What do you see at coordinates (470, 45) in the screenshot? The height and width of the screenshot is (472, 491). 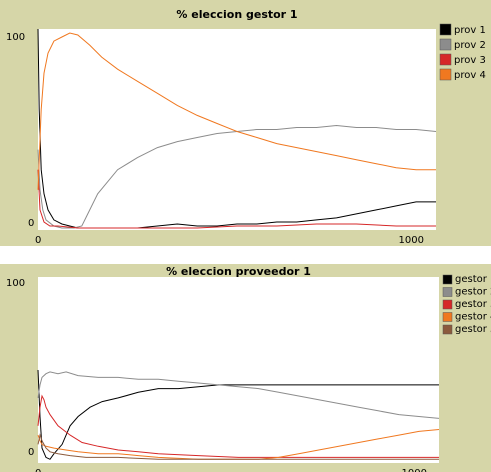 I see `legend-label: prov 2` at bounding box center [470, 45].